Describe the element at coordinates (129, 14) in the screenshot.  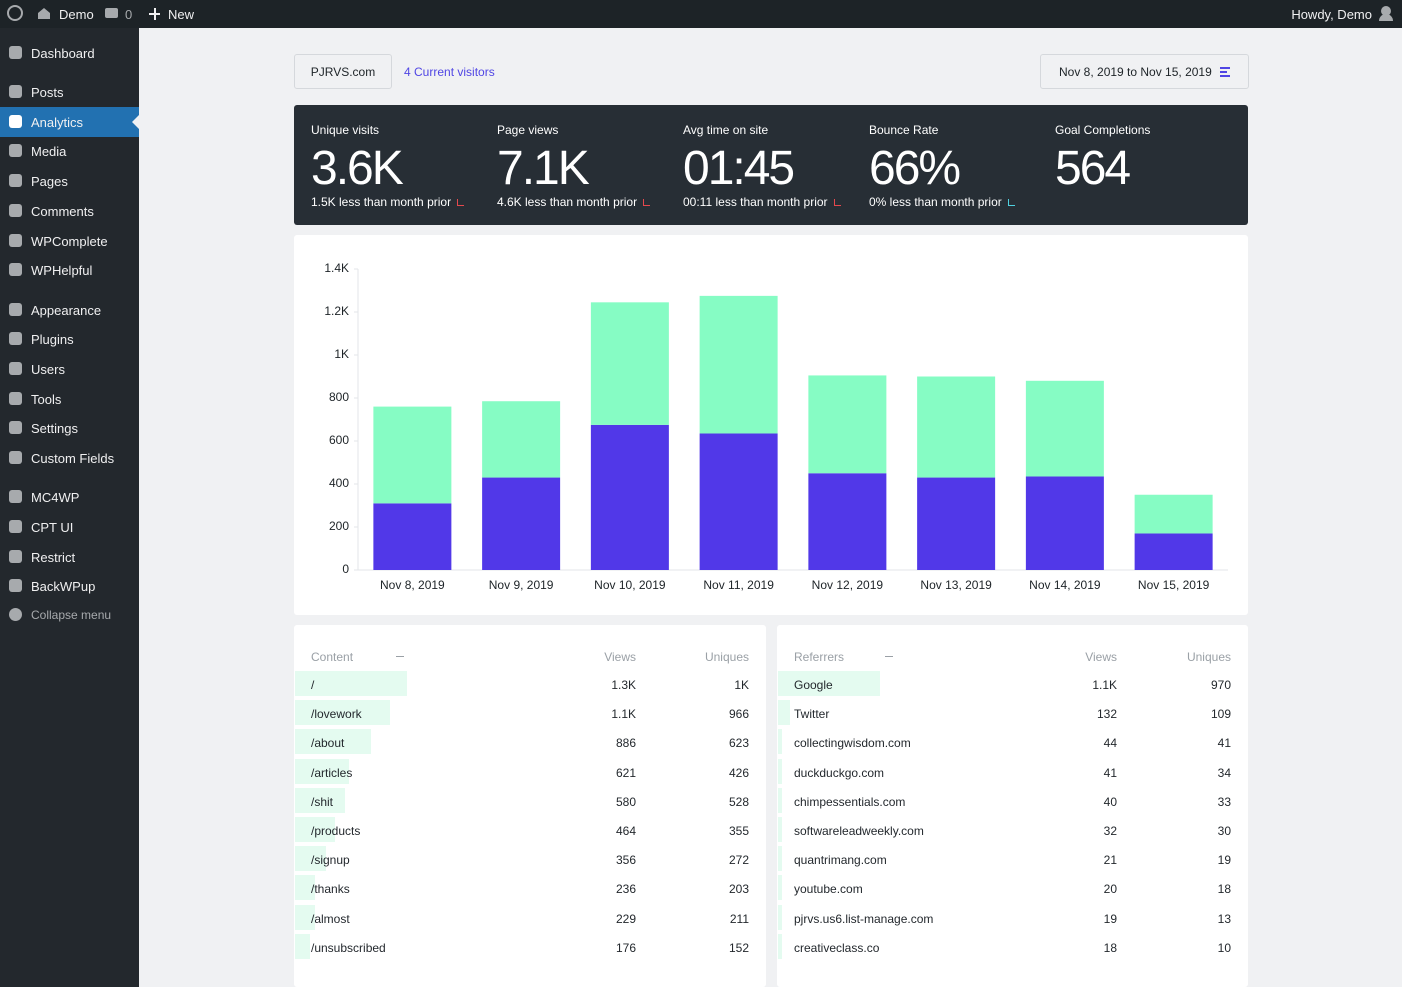
I see `comment-count: 0` at that location.